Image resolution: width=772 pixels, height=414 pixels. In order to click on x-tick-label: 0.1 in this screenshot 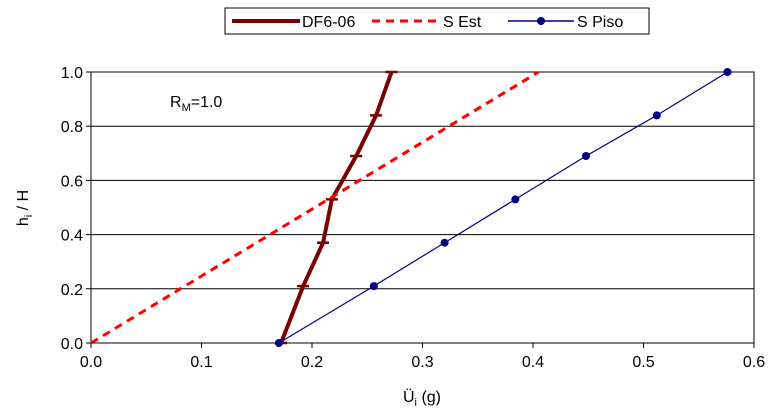, I will do `click(201, 362)`.